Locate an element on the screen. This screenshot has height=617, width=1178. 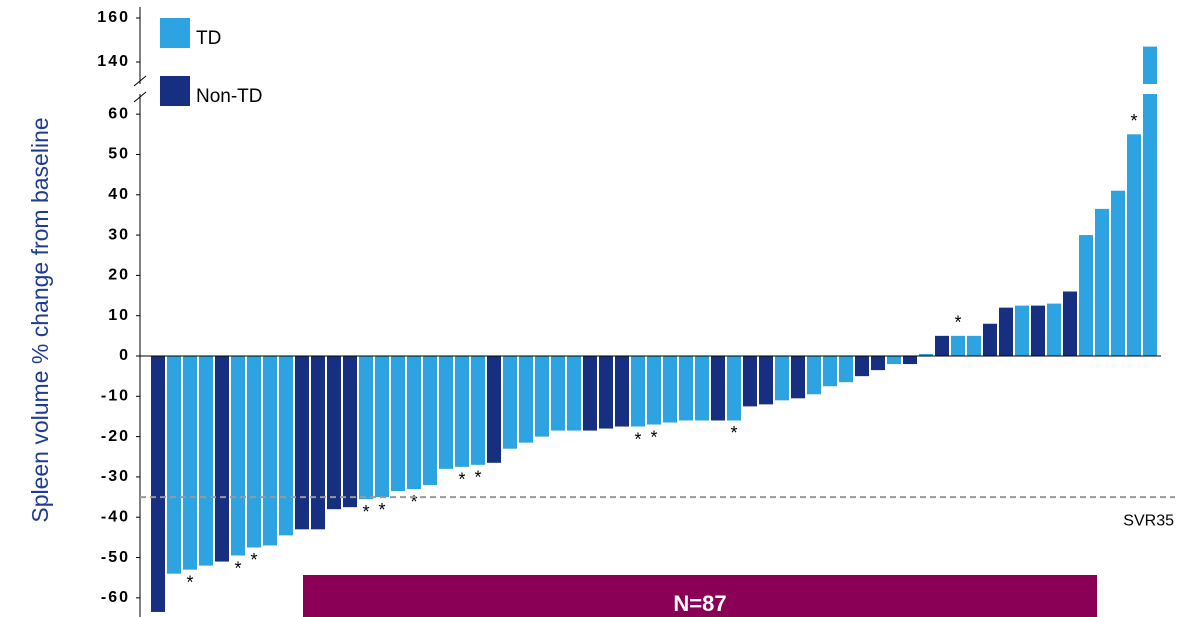
y-tick-label: 10 is located at coordinates (119, 315).